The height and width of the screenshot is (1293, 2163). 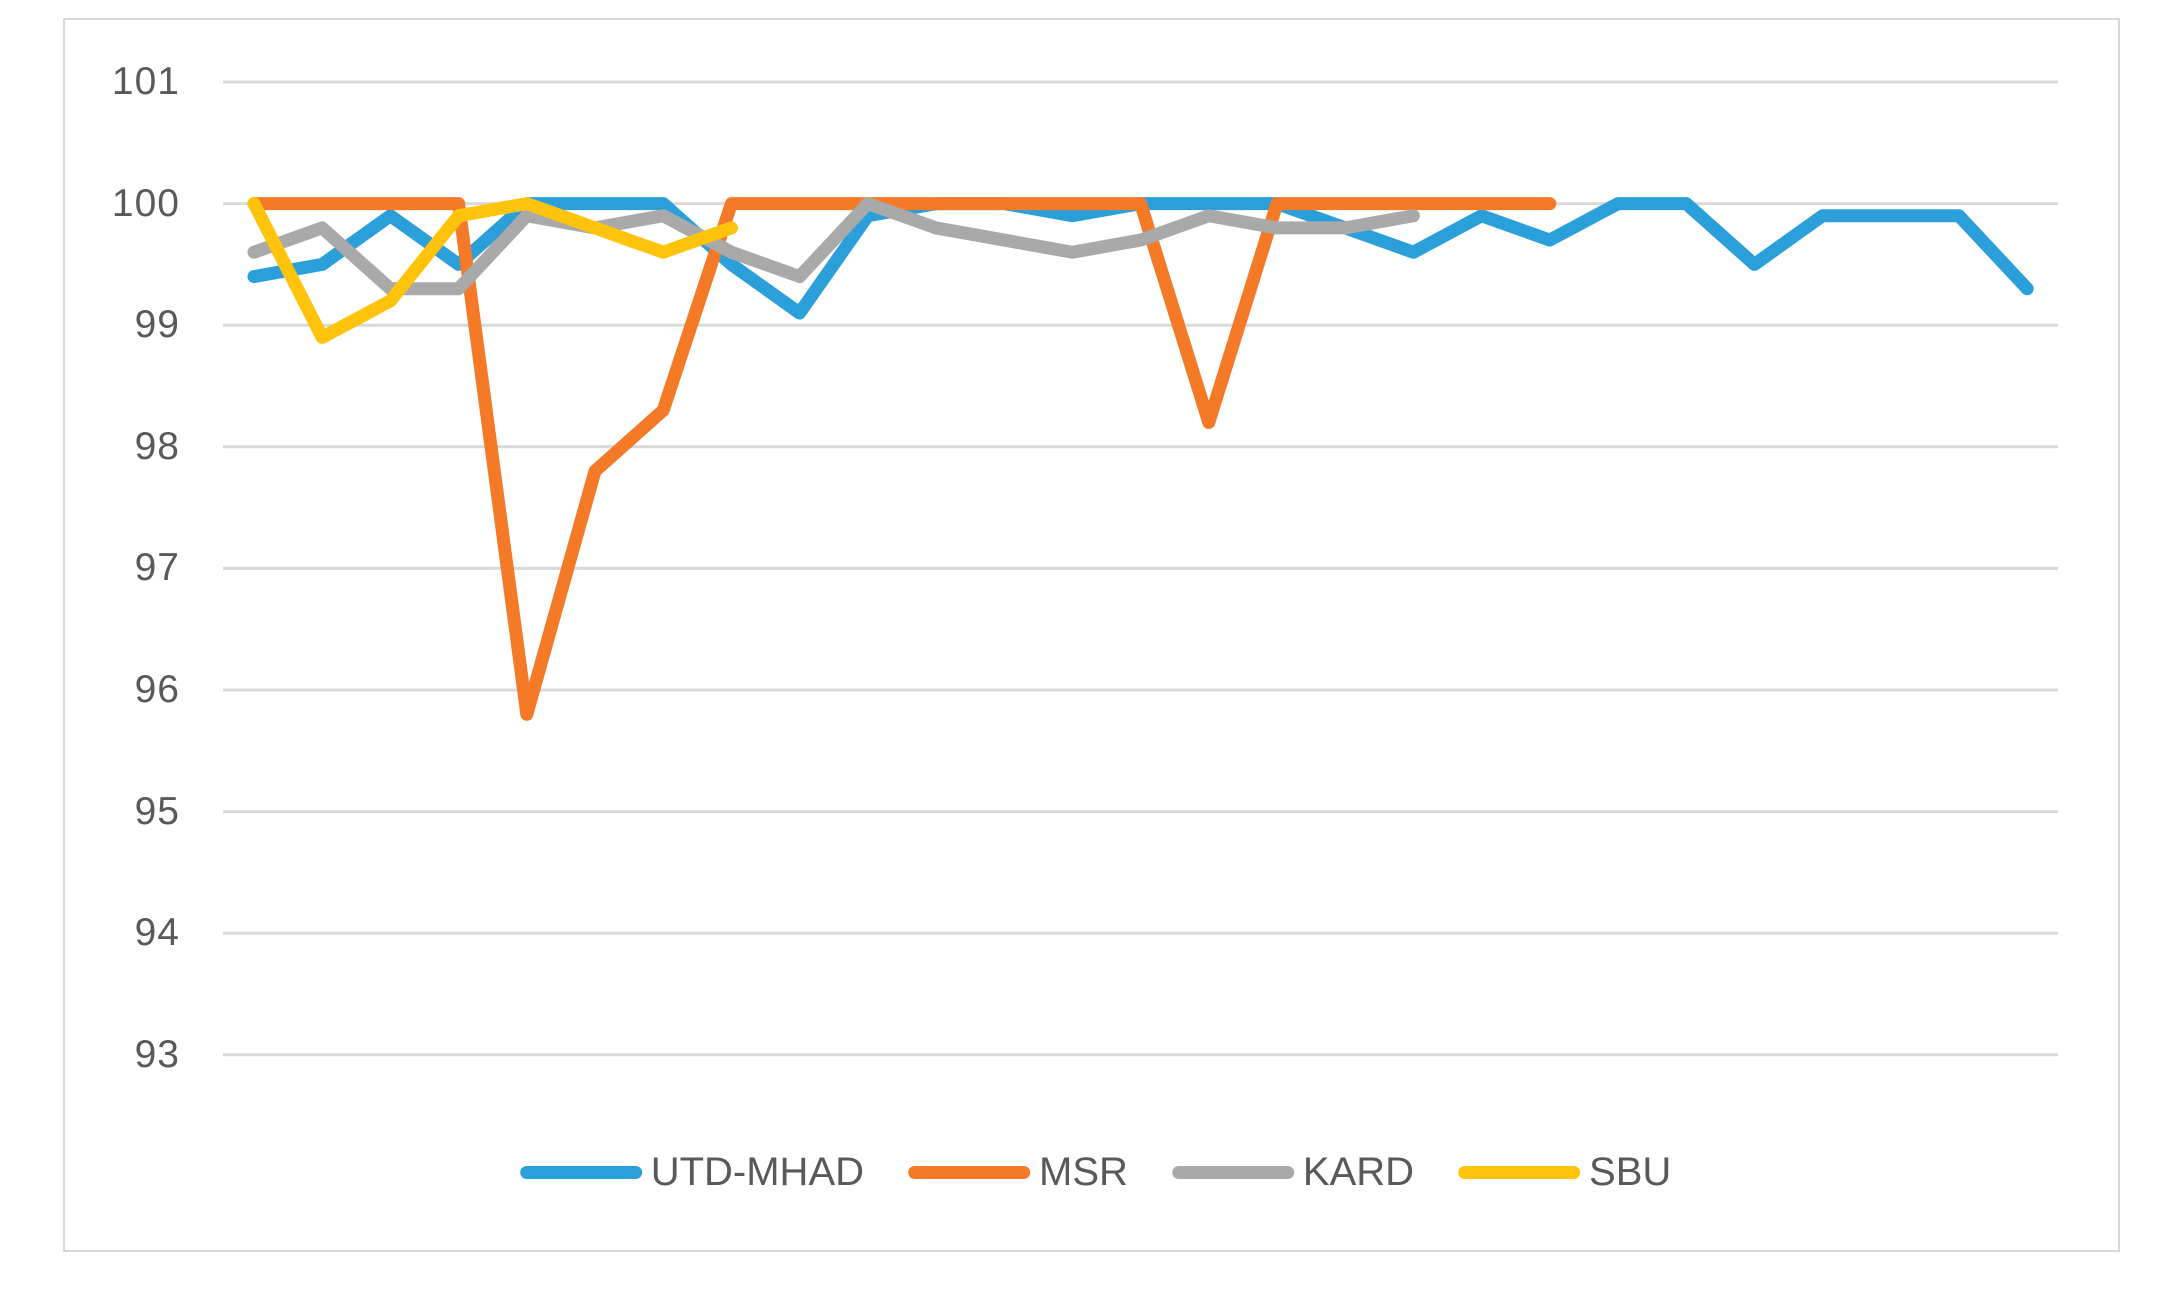 I want to click on legend-swatch-utd-mhad, so click(x=580, y=1172).